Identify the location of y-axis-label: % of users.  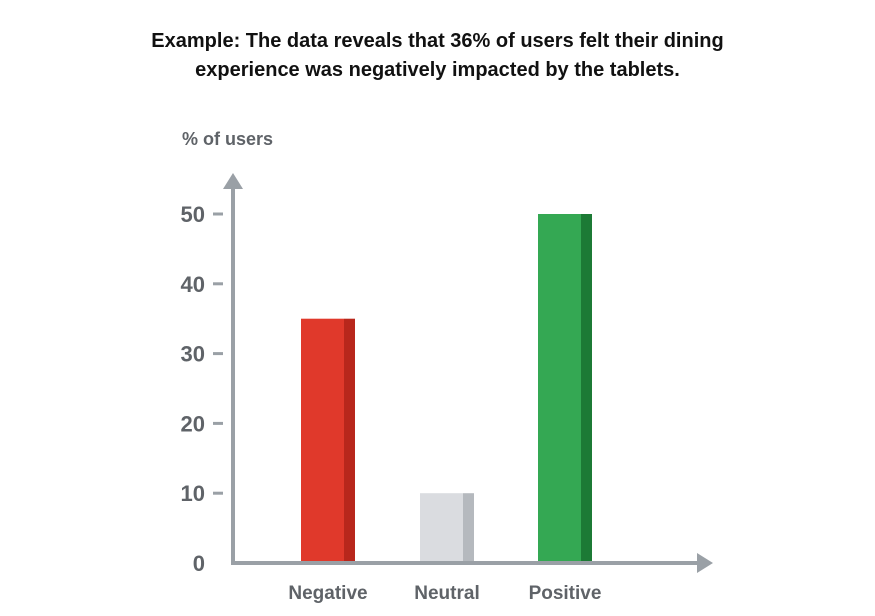
(227, 139).